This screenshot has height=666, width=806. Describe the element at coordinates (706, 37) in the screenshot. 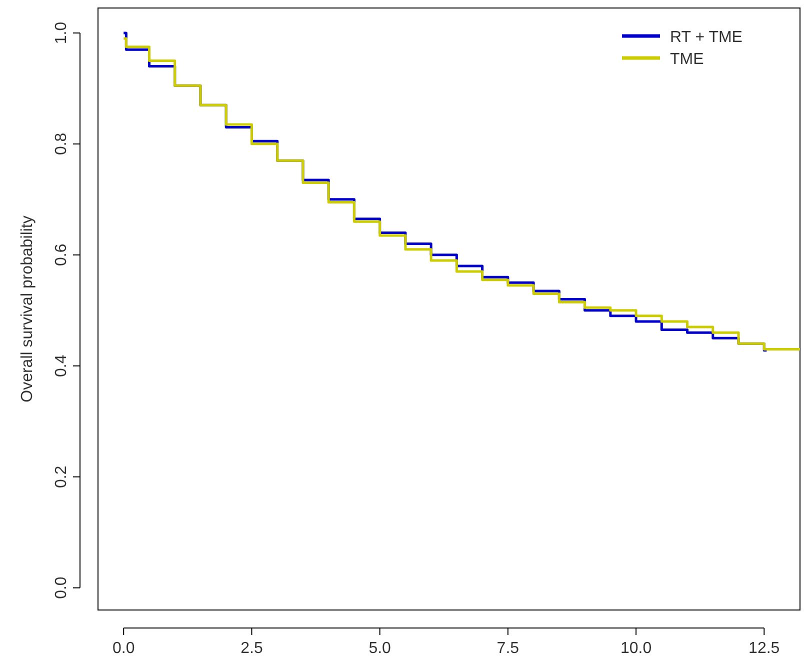

I see `legend-label: RT + TME` at that location.